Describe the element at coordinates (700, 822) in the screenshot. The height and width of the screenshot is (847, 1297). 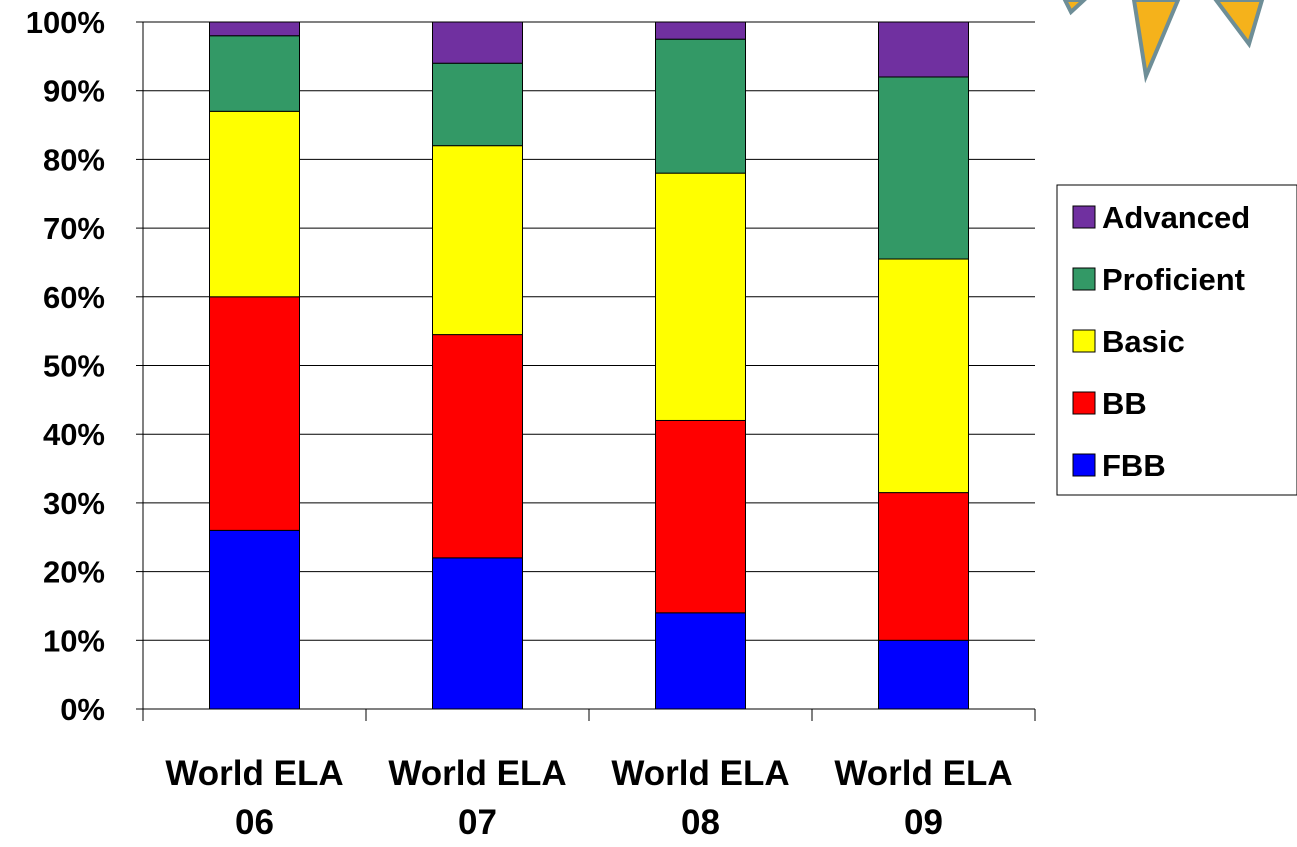
I see `x-category-label: 08` at that location.